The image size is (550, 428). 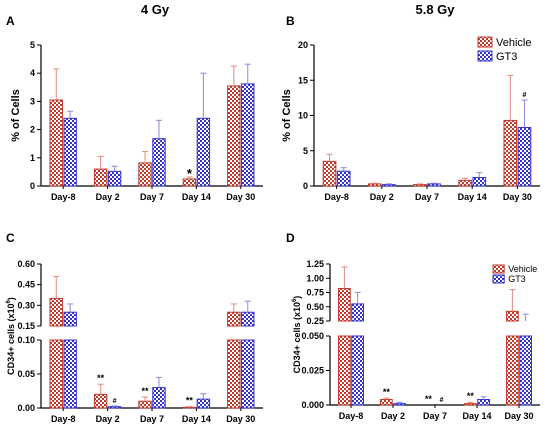 What do you see at coordinates (312, 371) in the screenshot?
I see `y-tick-label: 0.025` at bounding box center [312, 371].